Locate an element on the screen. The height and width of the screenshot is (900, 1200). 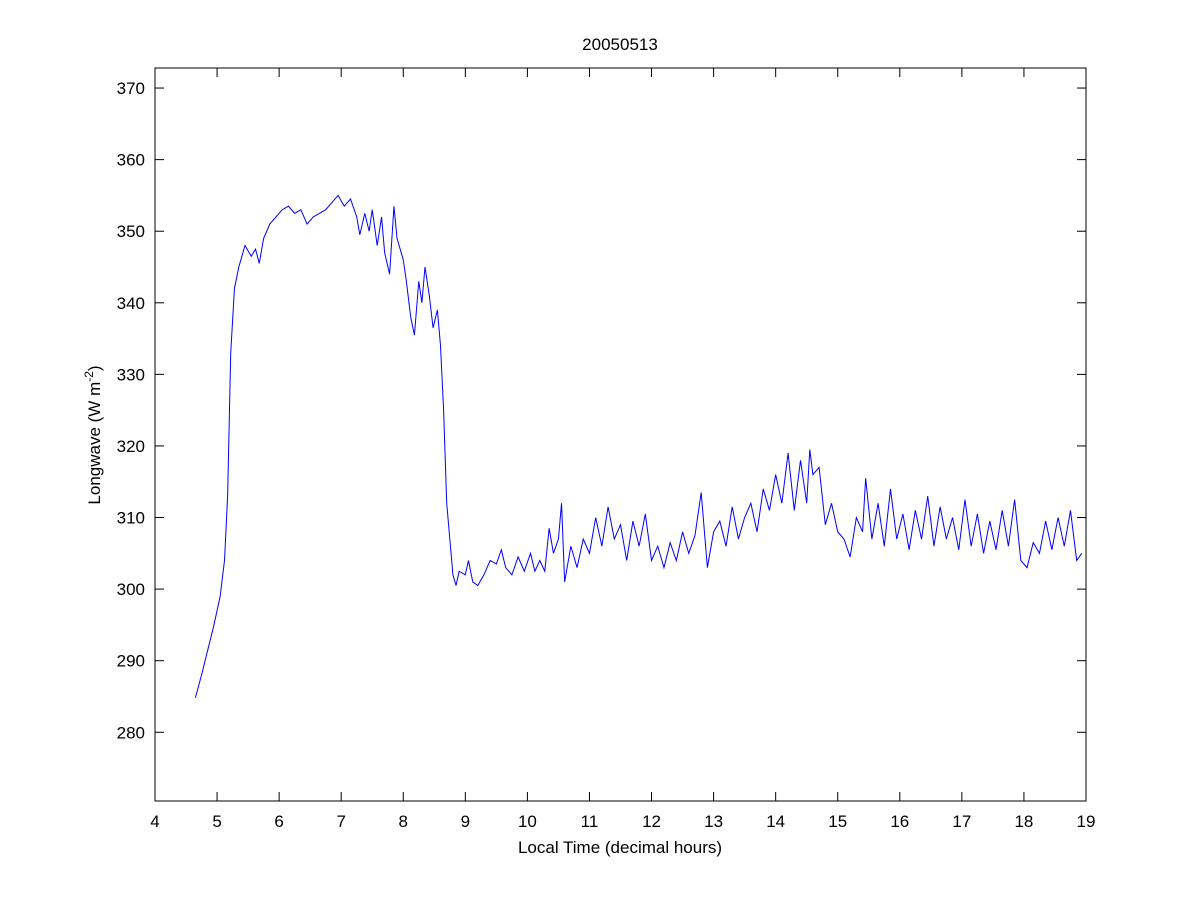
x-tick-label: 9 is located at coordinates (465, 821).